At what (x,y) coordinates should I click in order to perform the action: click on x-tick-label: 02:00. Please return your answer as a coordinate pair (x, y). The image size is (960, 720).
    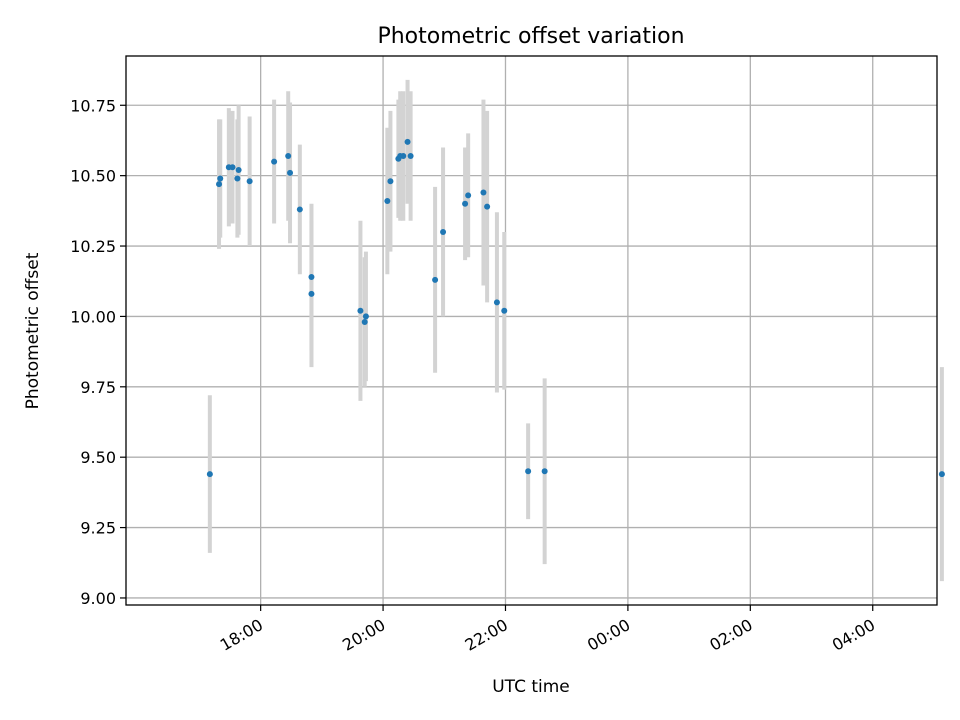
    Looking at the image, I should click on (730, 635).